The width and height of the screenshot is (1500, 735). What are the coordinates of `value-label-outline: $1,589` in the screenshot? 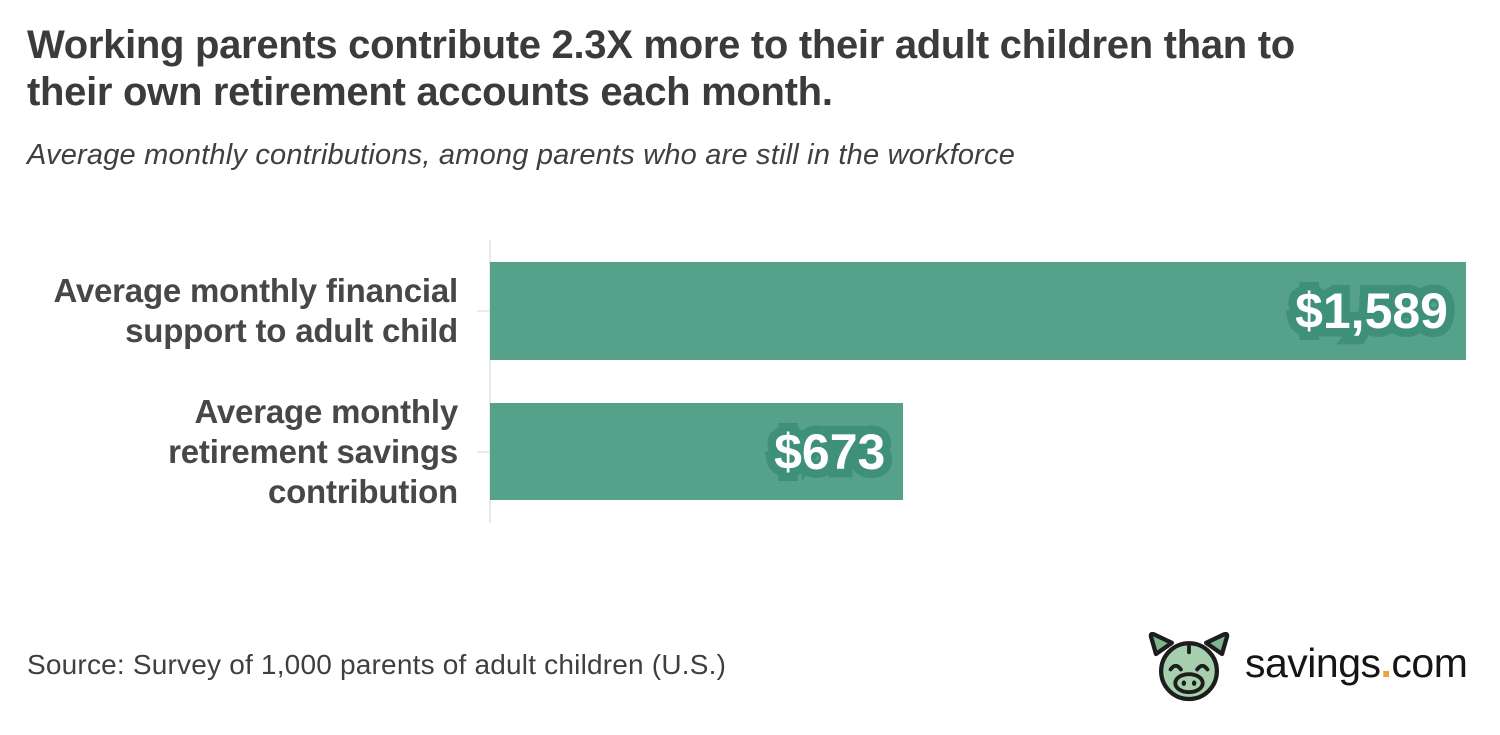 It's located at (1372, 311).